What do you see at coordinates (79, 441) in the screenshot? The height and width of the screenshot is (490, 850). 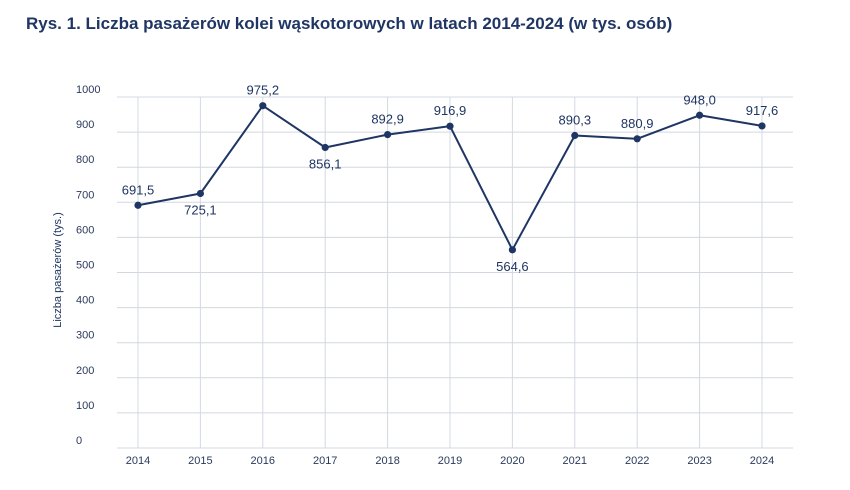 I see `y-tick-label: 0` at bounding box center [79, 441].